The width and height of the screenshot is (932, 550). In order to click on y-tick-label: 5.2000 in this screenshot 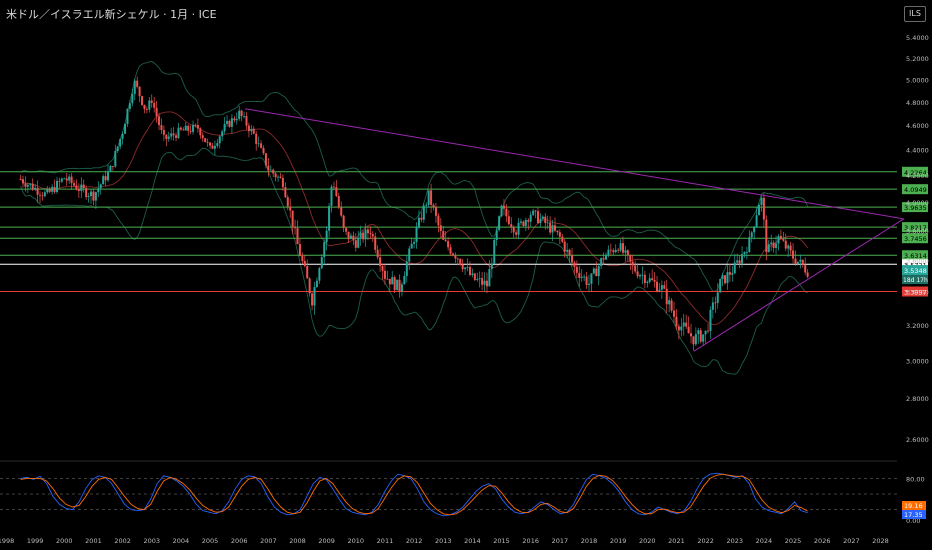, I will do `click(917, 59)`.